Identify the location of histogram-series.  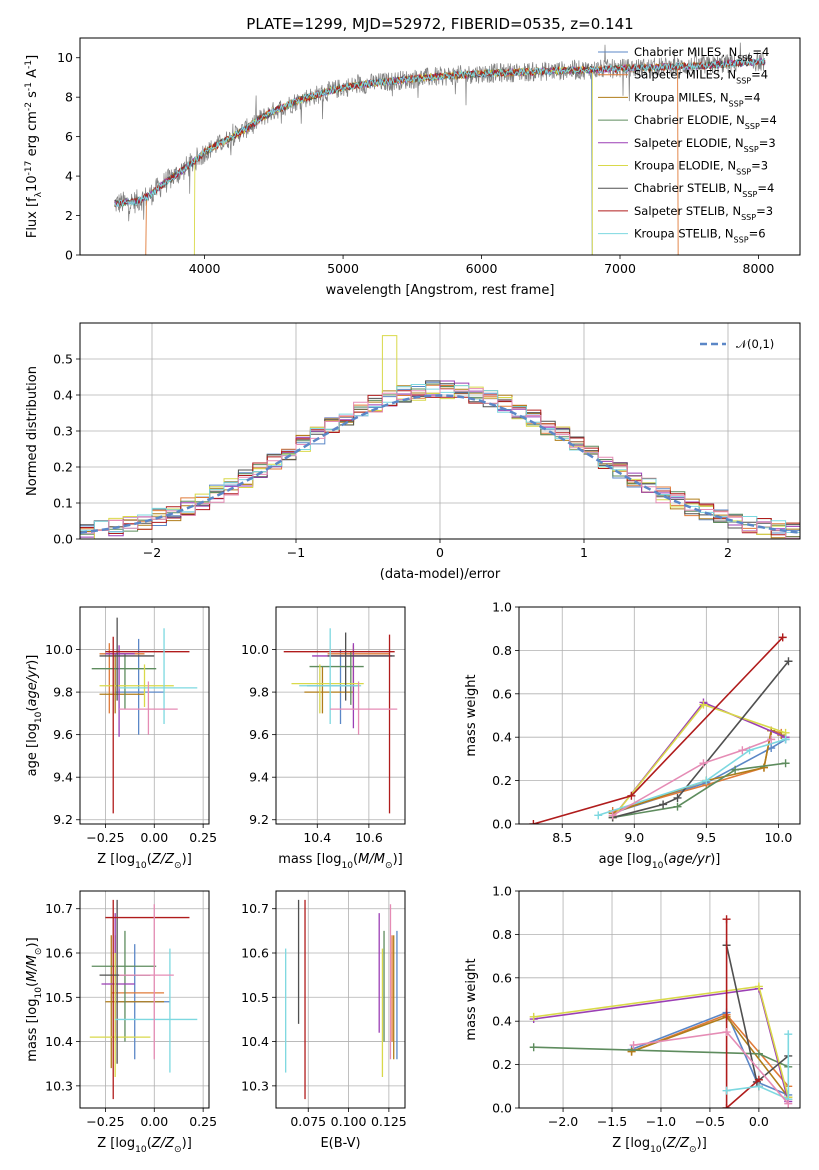
(440, 456).